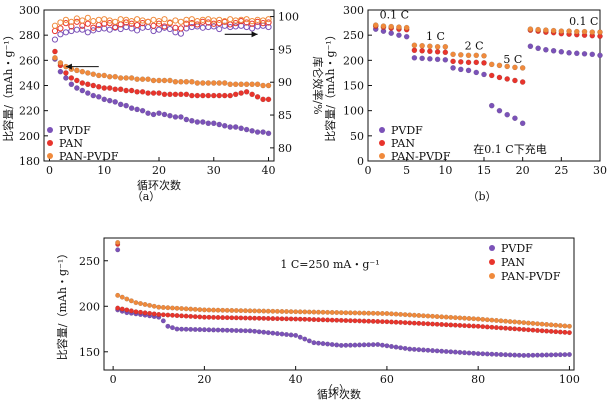  Describe the element at coordinates (481, 196) in the screenshot. I see `panel-label: （b）` at that location.